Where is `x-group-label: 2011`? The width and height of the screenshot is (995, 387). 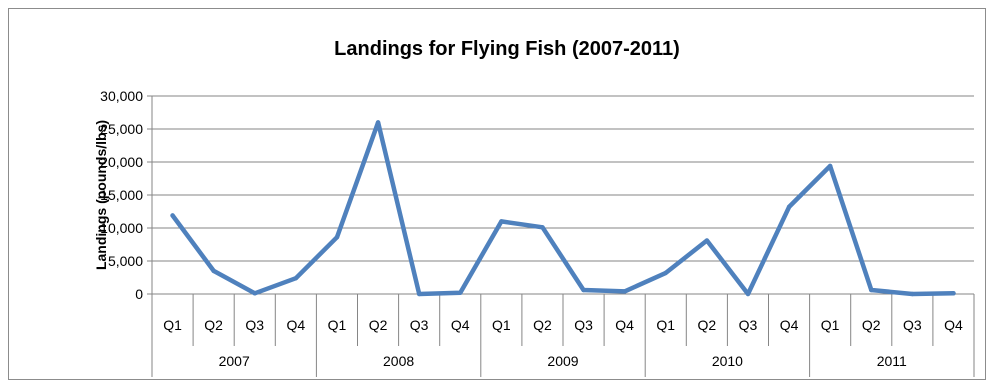
x-group-label: 2011 is located at coordinates (892, 361).